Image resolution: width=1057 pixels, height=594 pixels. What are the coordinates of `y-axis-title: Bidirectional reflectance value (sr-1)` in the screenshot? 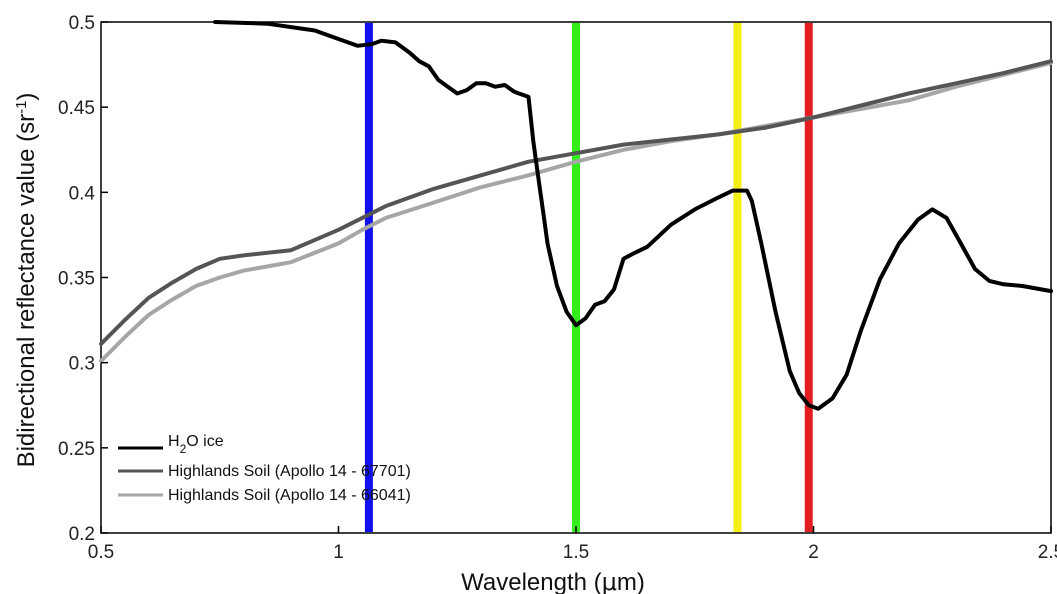 It's located at (27, 280).